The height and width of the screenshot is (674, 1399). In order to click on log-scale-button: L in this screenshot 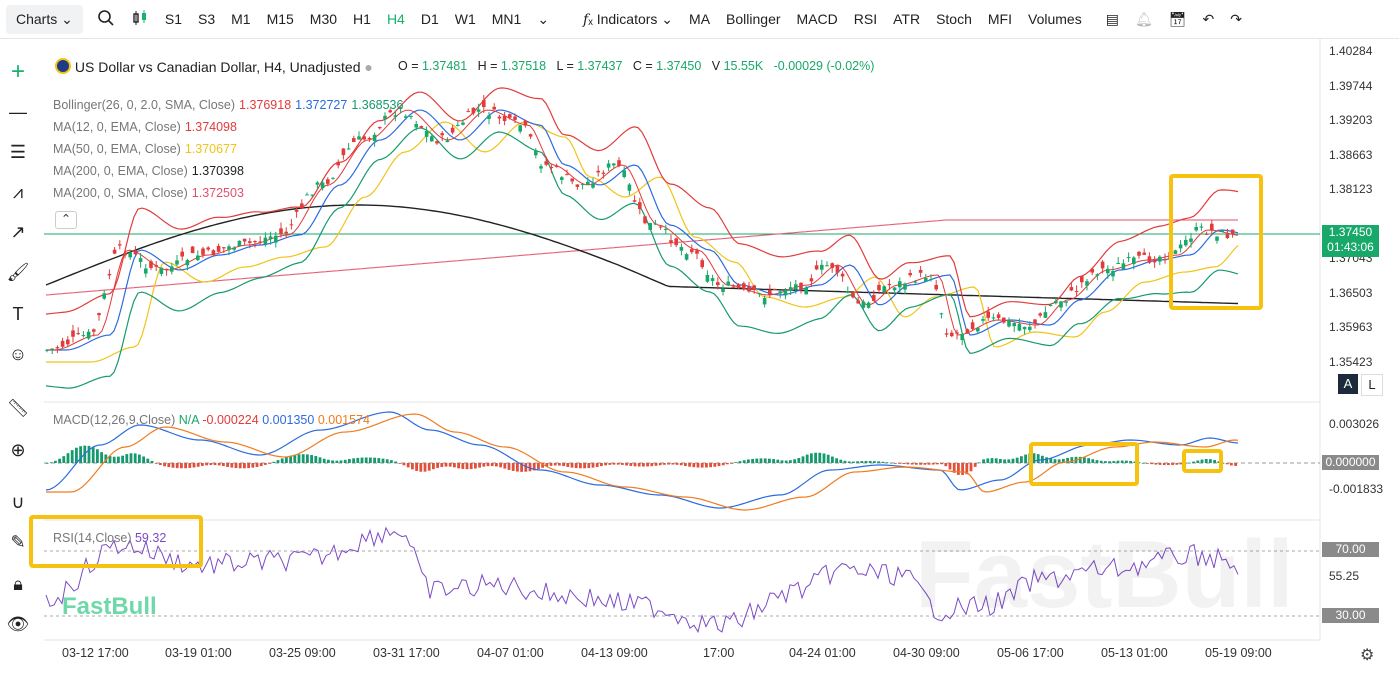, I will do `click(1372, 385)`.